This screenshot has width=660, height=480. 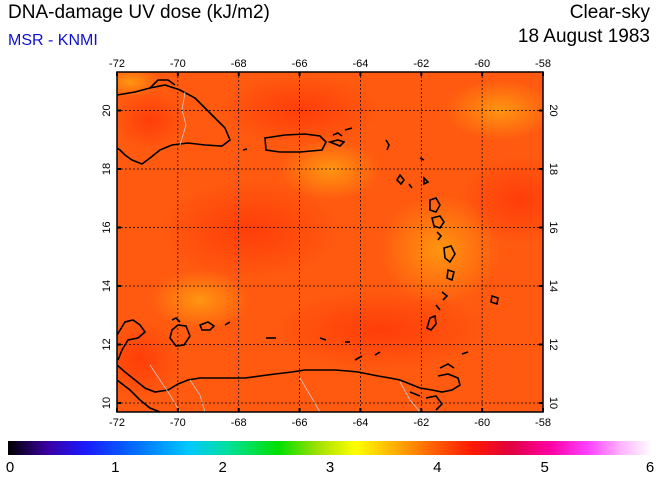 What do you see at coordinates (330, 448) in the screenshot?
I see `colorbar` at bounding box center [330, 448].